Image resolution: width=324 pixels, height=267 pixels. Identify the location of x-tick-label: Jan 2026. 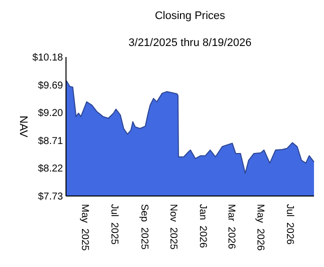
(202, 226).